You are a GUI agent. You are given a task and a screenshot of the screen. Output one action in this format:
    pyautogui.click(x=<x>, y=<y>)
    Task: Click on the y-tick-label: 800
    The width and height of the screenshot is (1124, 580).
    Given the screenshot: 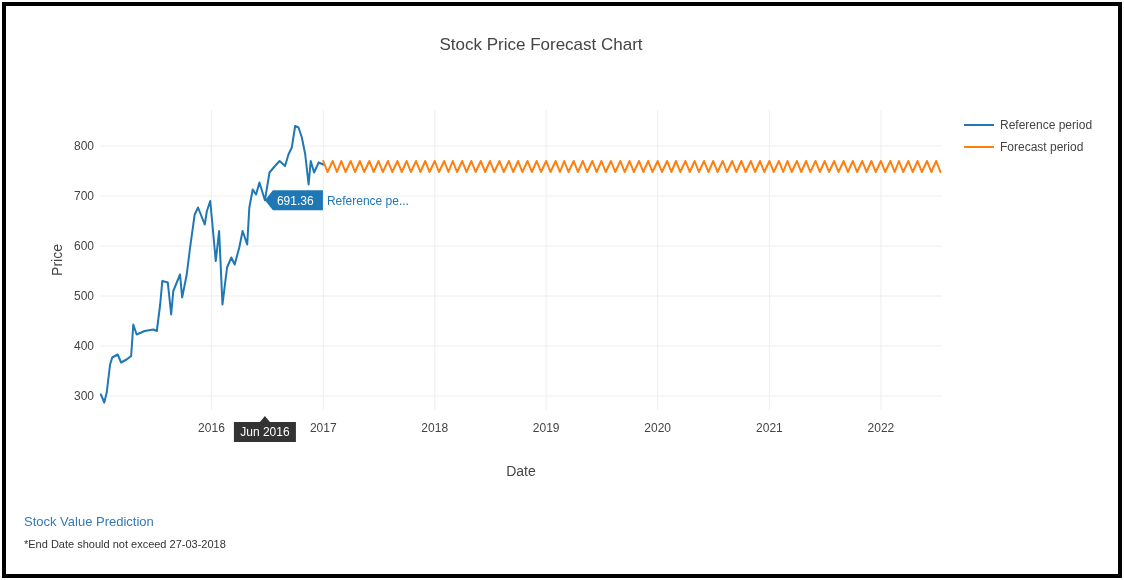 What is the action you would take?
    pyautogui.click(x=84, y=146)
    